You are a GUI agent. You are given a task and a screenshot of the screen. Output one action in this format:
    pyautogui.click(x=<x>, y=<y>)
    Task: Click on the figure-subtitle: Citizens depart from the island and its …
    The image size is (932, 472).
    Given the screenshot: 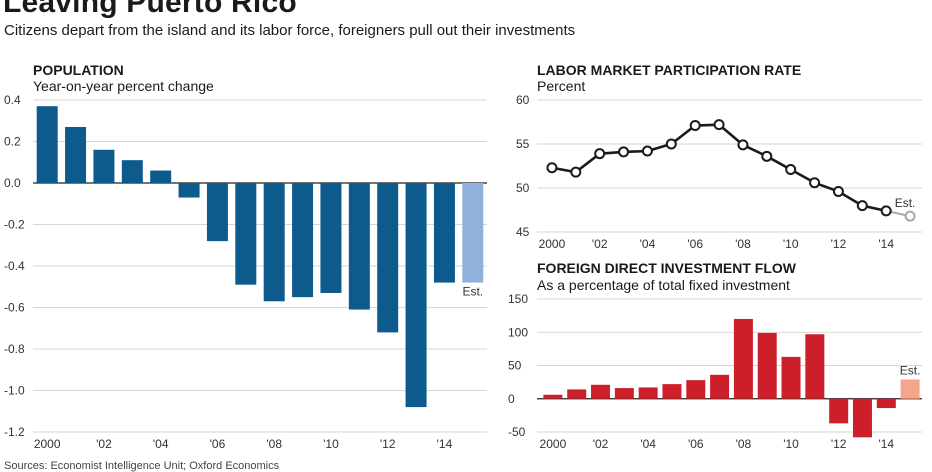 What is the action you would take?
    pyautogui.click(x=290, y=30)
    